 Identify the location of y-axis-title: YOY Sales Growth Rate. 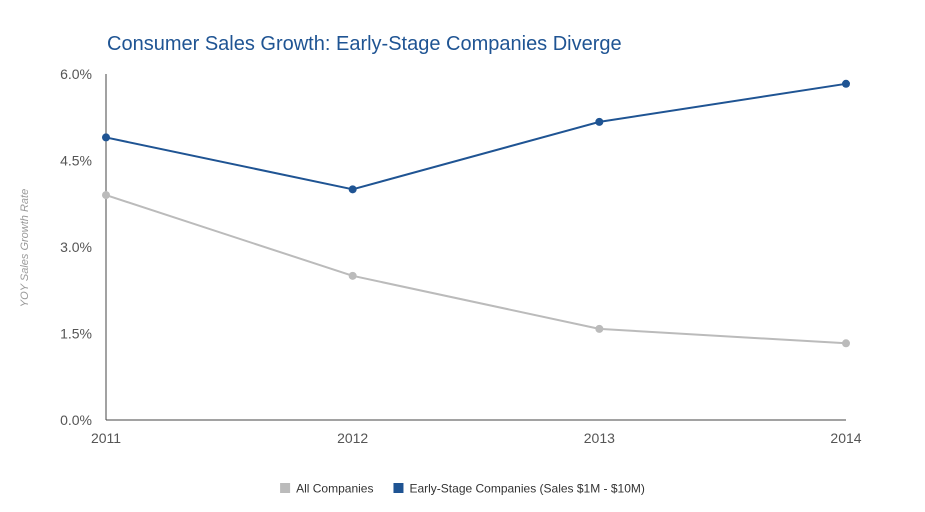
(25, 248).